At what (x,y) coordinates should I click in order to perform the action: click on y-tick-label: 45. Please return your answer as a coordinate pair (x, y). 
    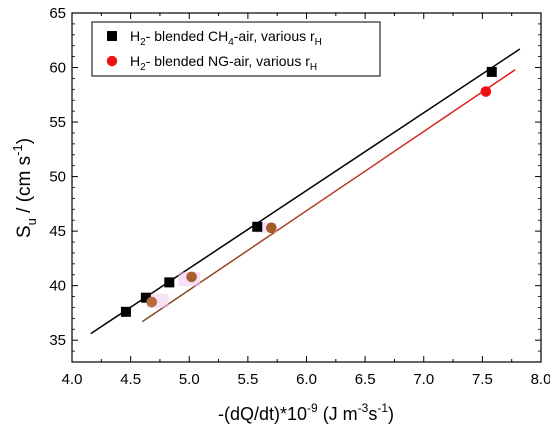
    Looking at the image, I should click on (57, 231).